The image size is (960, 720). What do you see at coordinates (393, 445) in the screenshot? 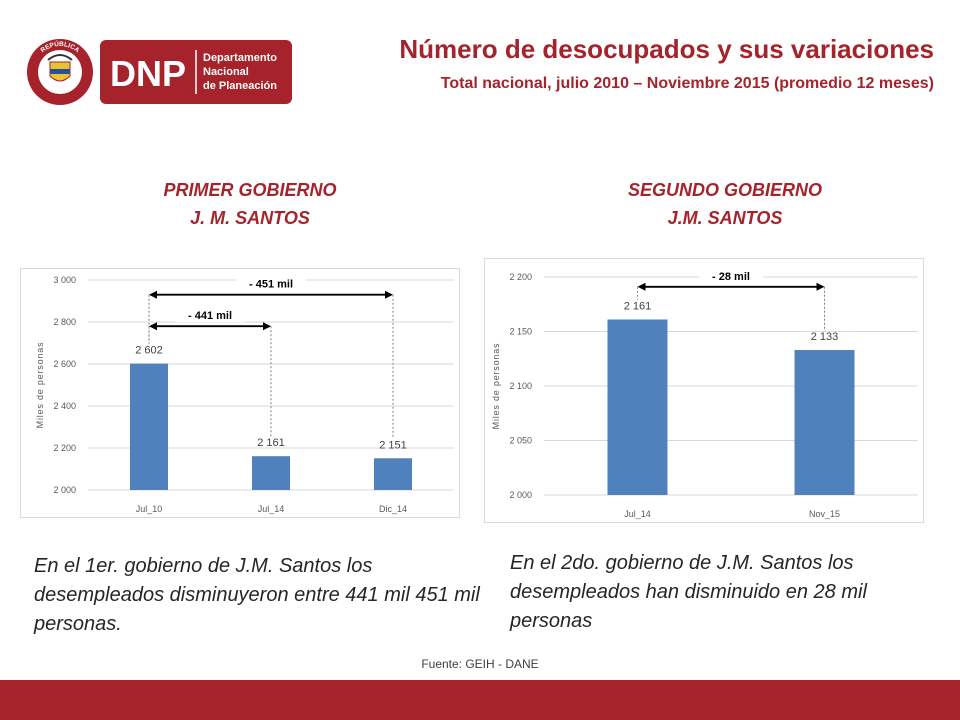
I see `value-label: 2 151` at bounding box center [393, 445].